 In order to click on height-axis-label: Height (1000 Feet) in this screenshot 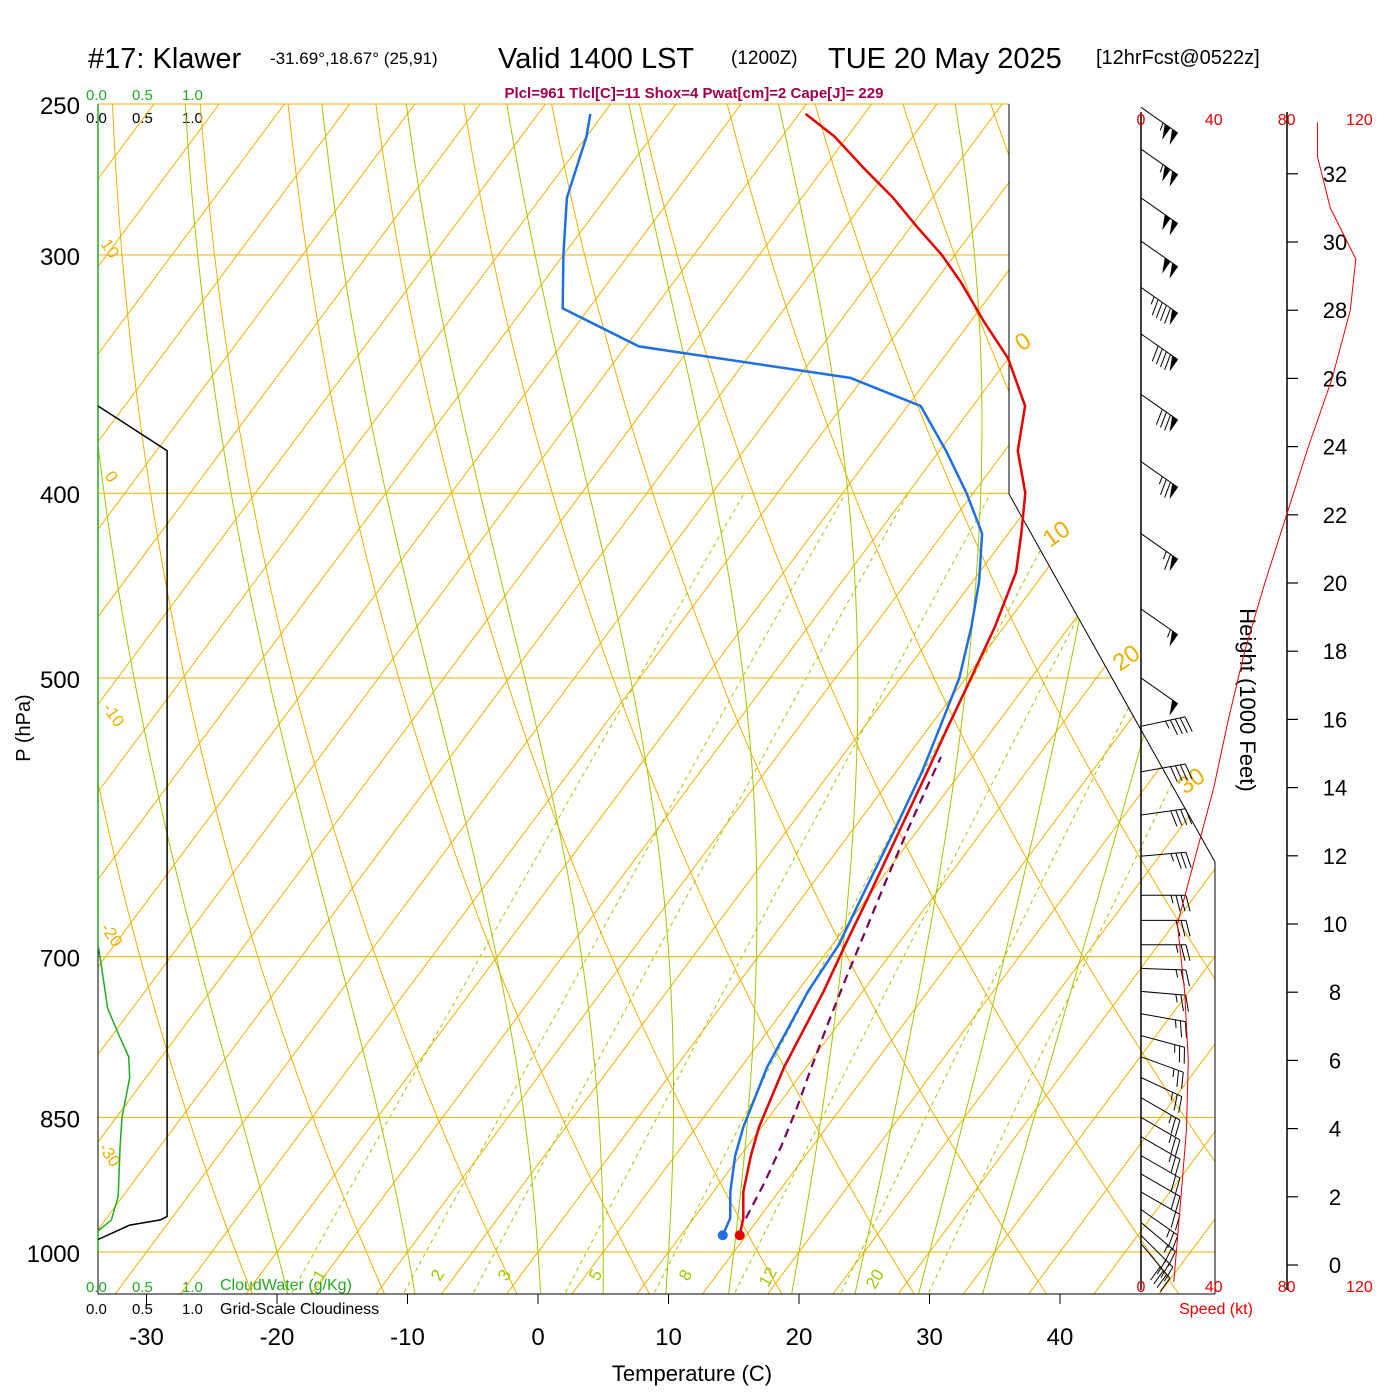, I will do `click(1247, 699)`.